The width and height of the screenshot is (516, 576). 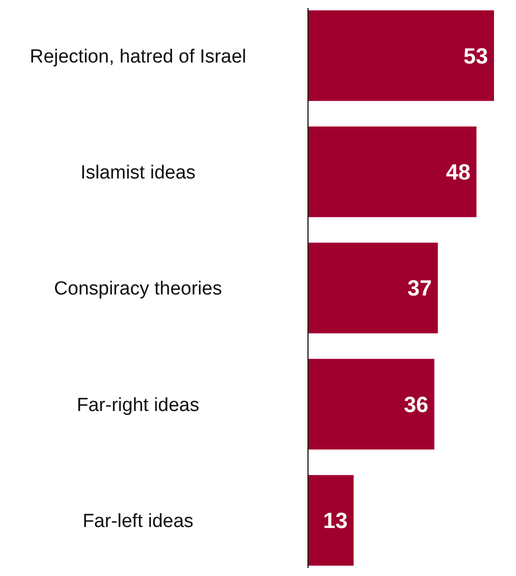 What do you see at coordinates (138, 57) in the screenshot?
I see `y-tick-label: Rejection, hatred of Israel` at bounding box center [138, 57].